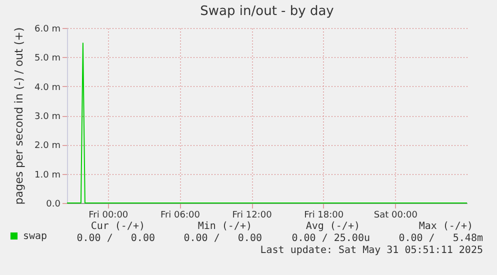  Describe the element at coordinates (35, 236) in the screenshot. I see `legend-label: swap` at that location.